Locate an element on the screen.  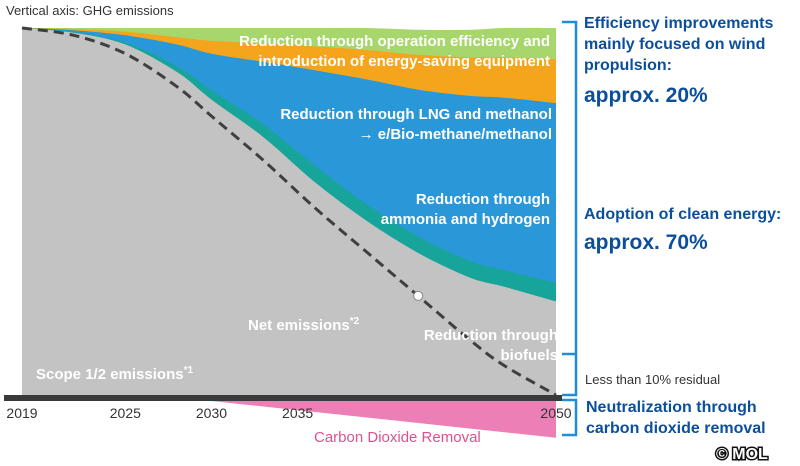
net-emissions-text: Net emissions is located at coordinates (299, 325).